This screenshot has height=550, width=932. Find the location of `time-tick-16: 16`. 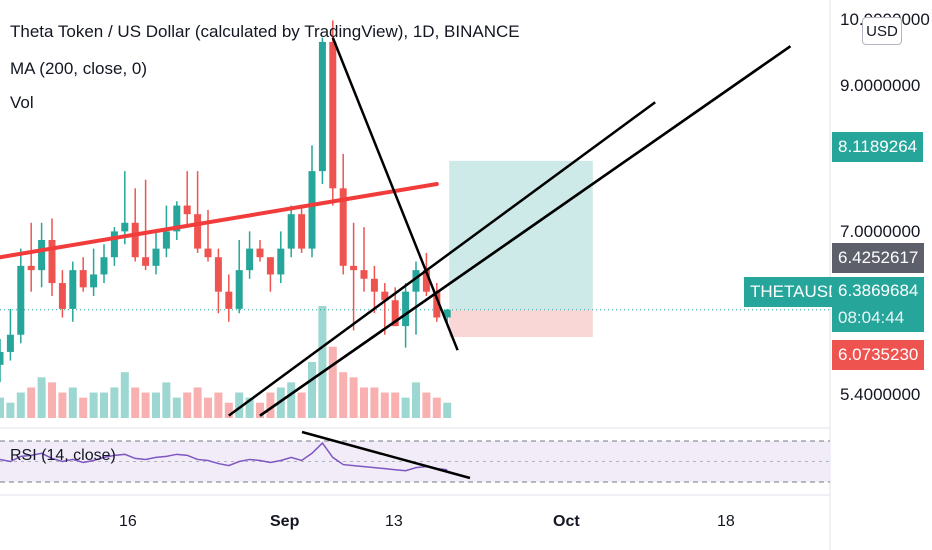

time-tick-16: 16 is located at coordinates (128, 521).